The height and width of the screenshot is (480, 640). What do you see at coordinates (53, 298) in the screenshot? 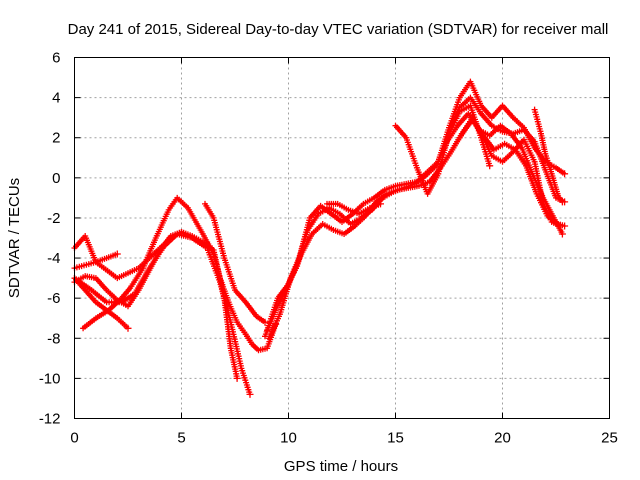
I see `y-tick-label: -6` at bounding box center [53, 298].